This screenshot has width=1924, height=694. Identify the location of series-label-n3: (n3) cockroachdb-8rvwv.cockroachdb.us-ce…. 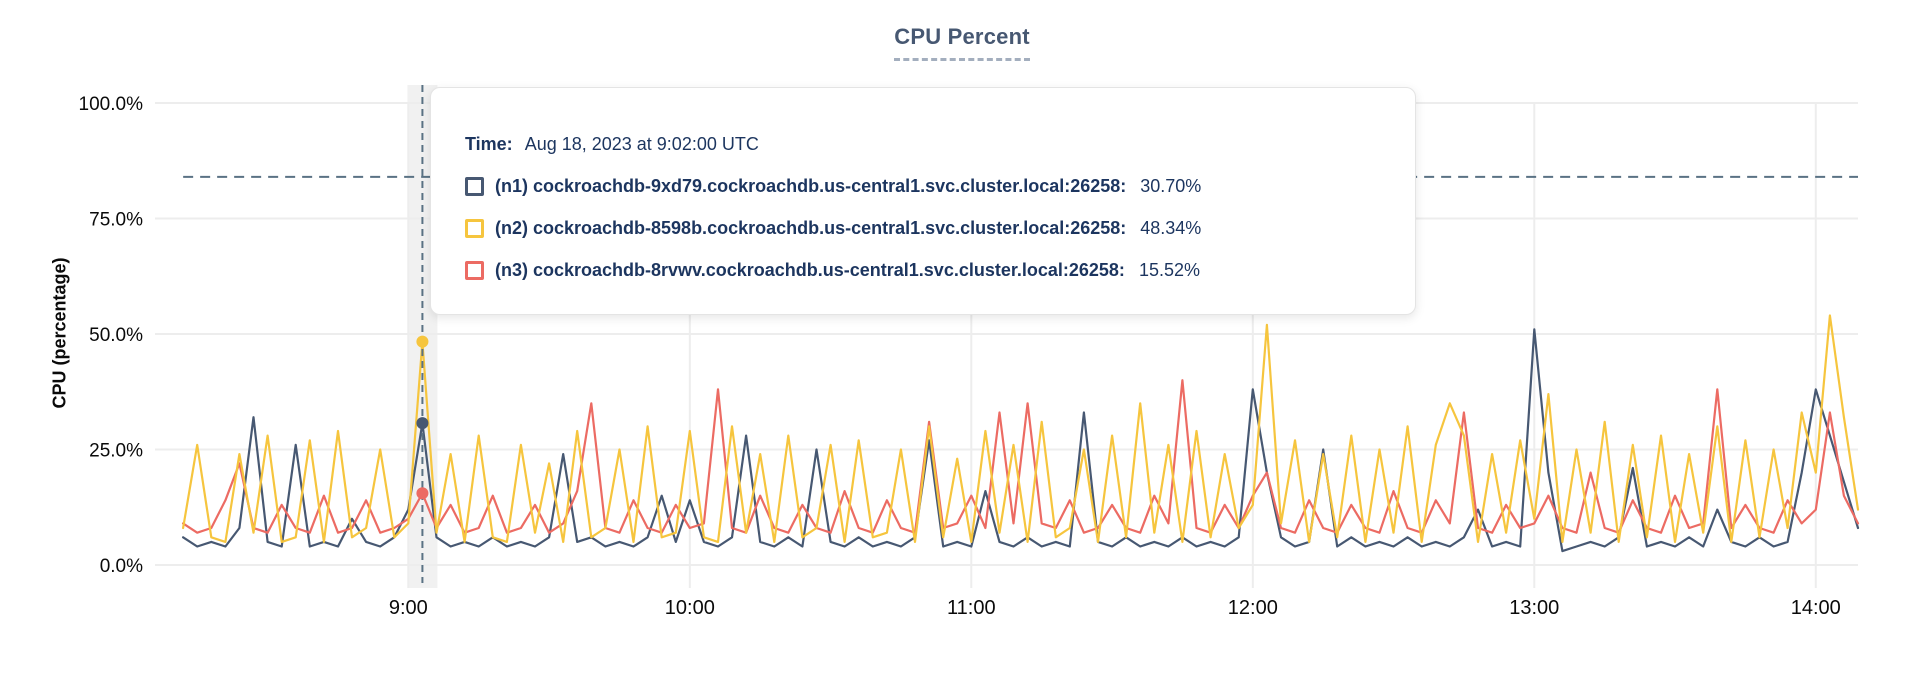
(810, 269).